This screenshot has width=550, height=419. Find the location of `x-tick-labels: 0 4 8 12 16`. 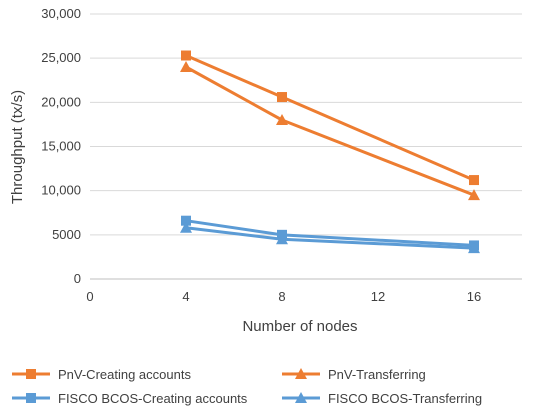

x-tick-labels: 0 4 8 12 16 is located at coordinates (283, 296).